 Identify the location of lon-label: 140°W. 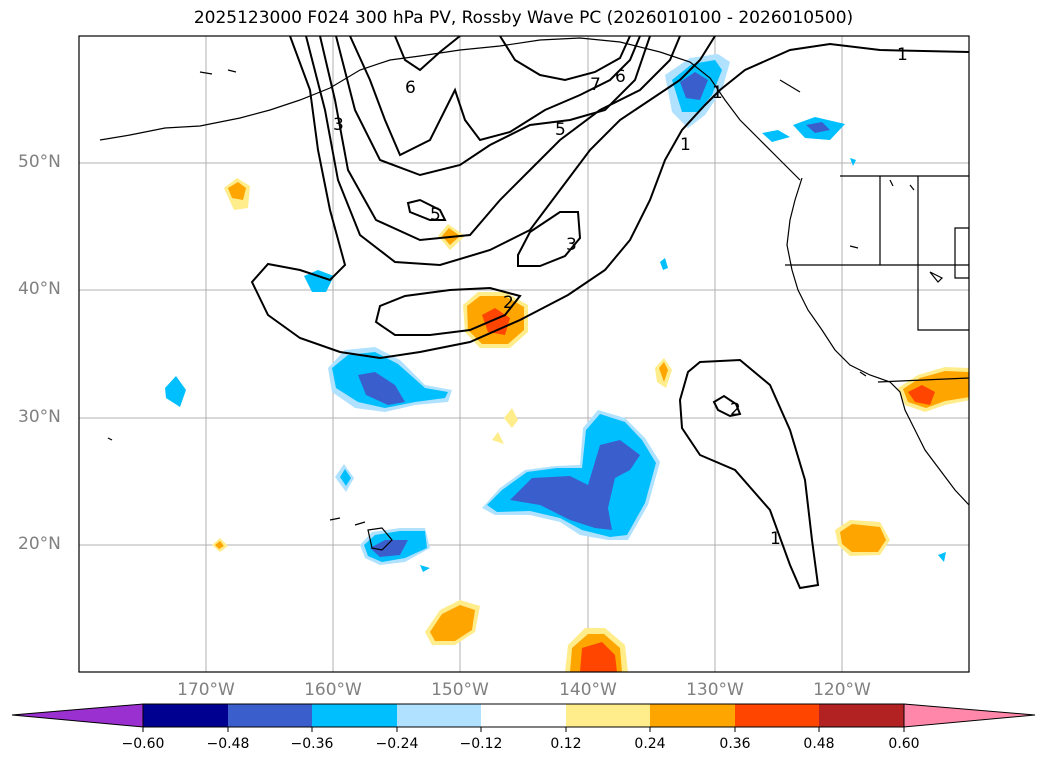
(588, 690).